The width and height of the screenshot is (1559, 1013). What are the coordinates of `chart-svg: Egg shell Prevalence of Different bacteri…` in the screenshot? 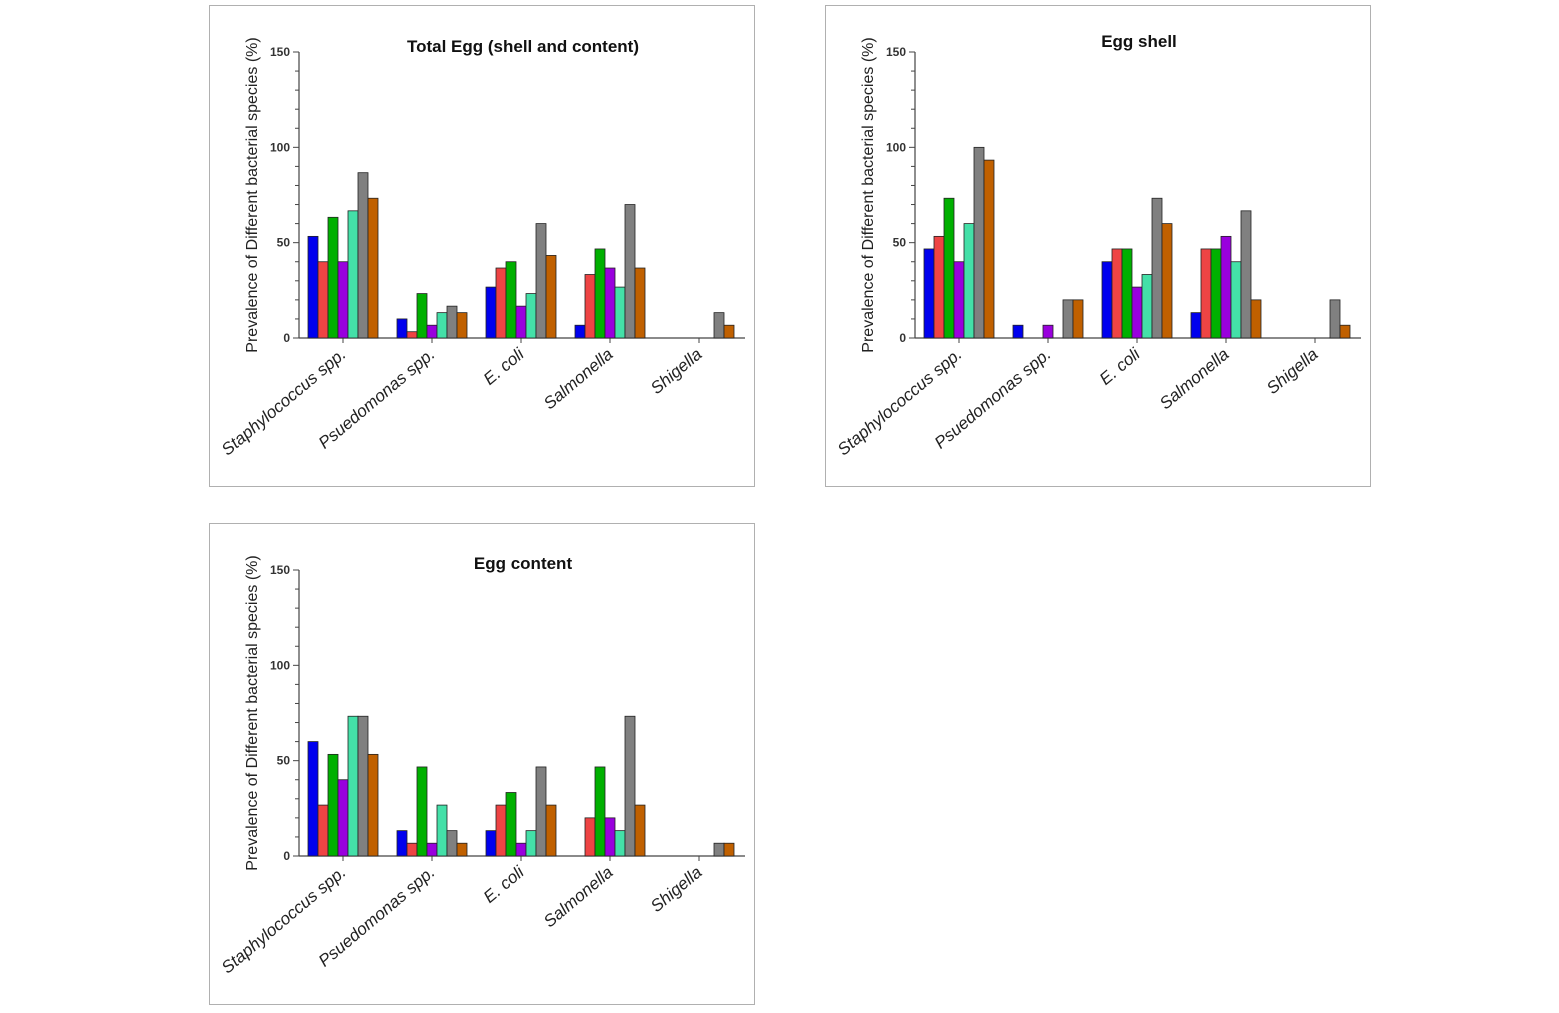 It's located at (1097, 245).